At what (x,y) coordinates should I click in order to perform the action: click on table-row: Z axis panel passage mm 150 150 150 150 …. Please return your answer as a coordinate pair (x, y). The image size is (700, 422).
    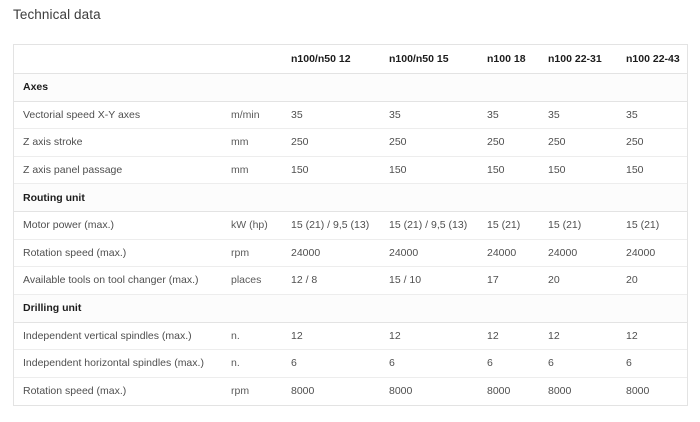
    Looking at the image, I should click on (350, 170).